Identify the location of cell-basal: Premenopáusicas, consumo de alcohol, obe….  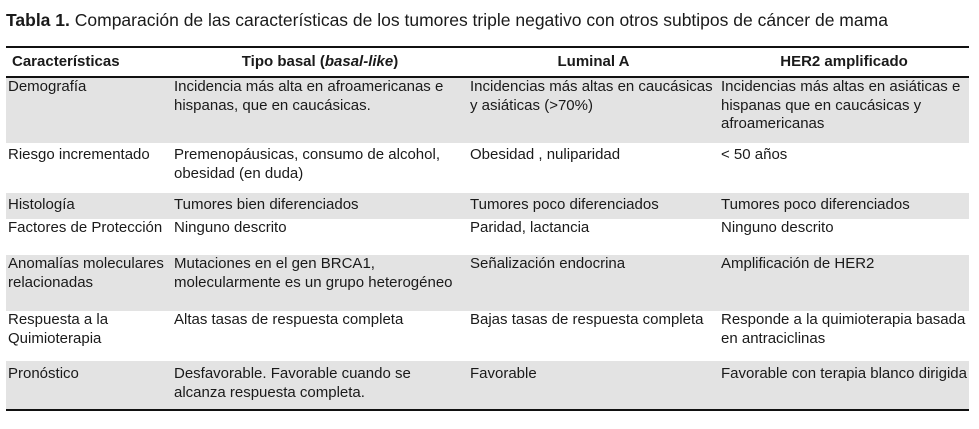
(307, 164).